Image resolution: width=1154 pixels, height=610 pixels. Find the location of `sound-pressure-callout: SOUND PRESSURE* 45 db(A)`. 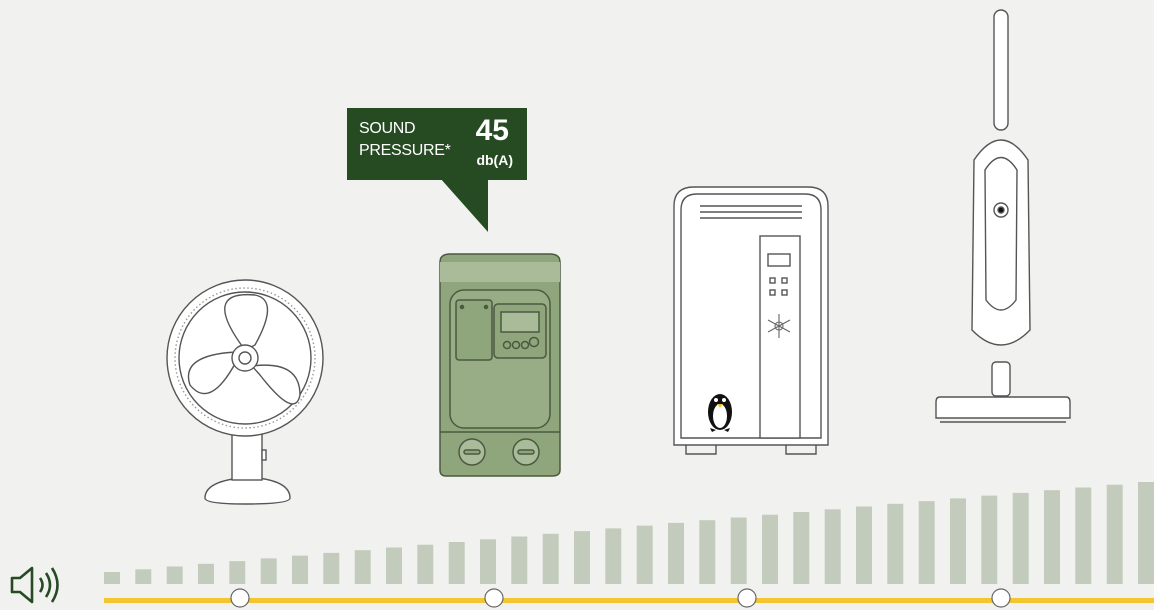

sound-pressure-callout: SOUND PRESSURE* 45 db(A) is located at coordinates (437, 144).